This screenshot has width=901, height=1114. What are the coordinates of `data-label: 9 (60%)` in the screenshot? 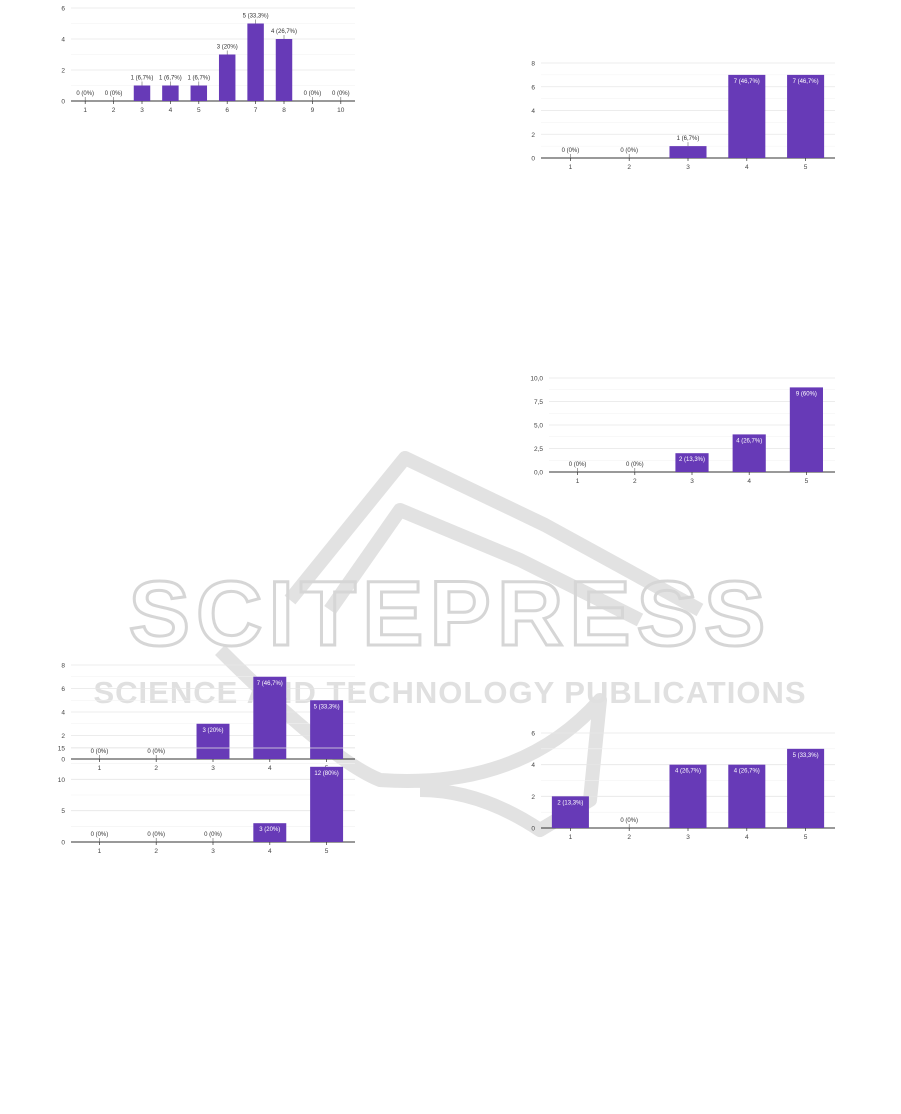 It's located at (806, 394).